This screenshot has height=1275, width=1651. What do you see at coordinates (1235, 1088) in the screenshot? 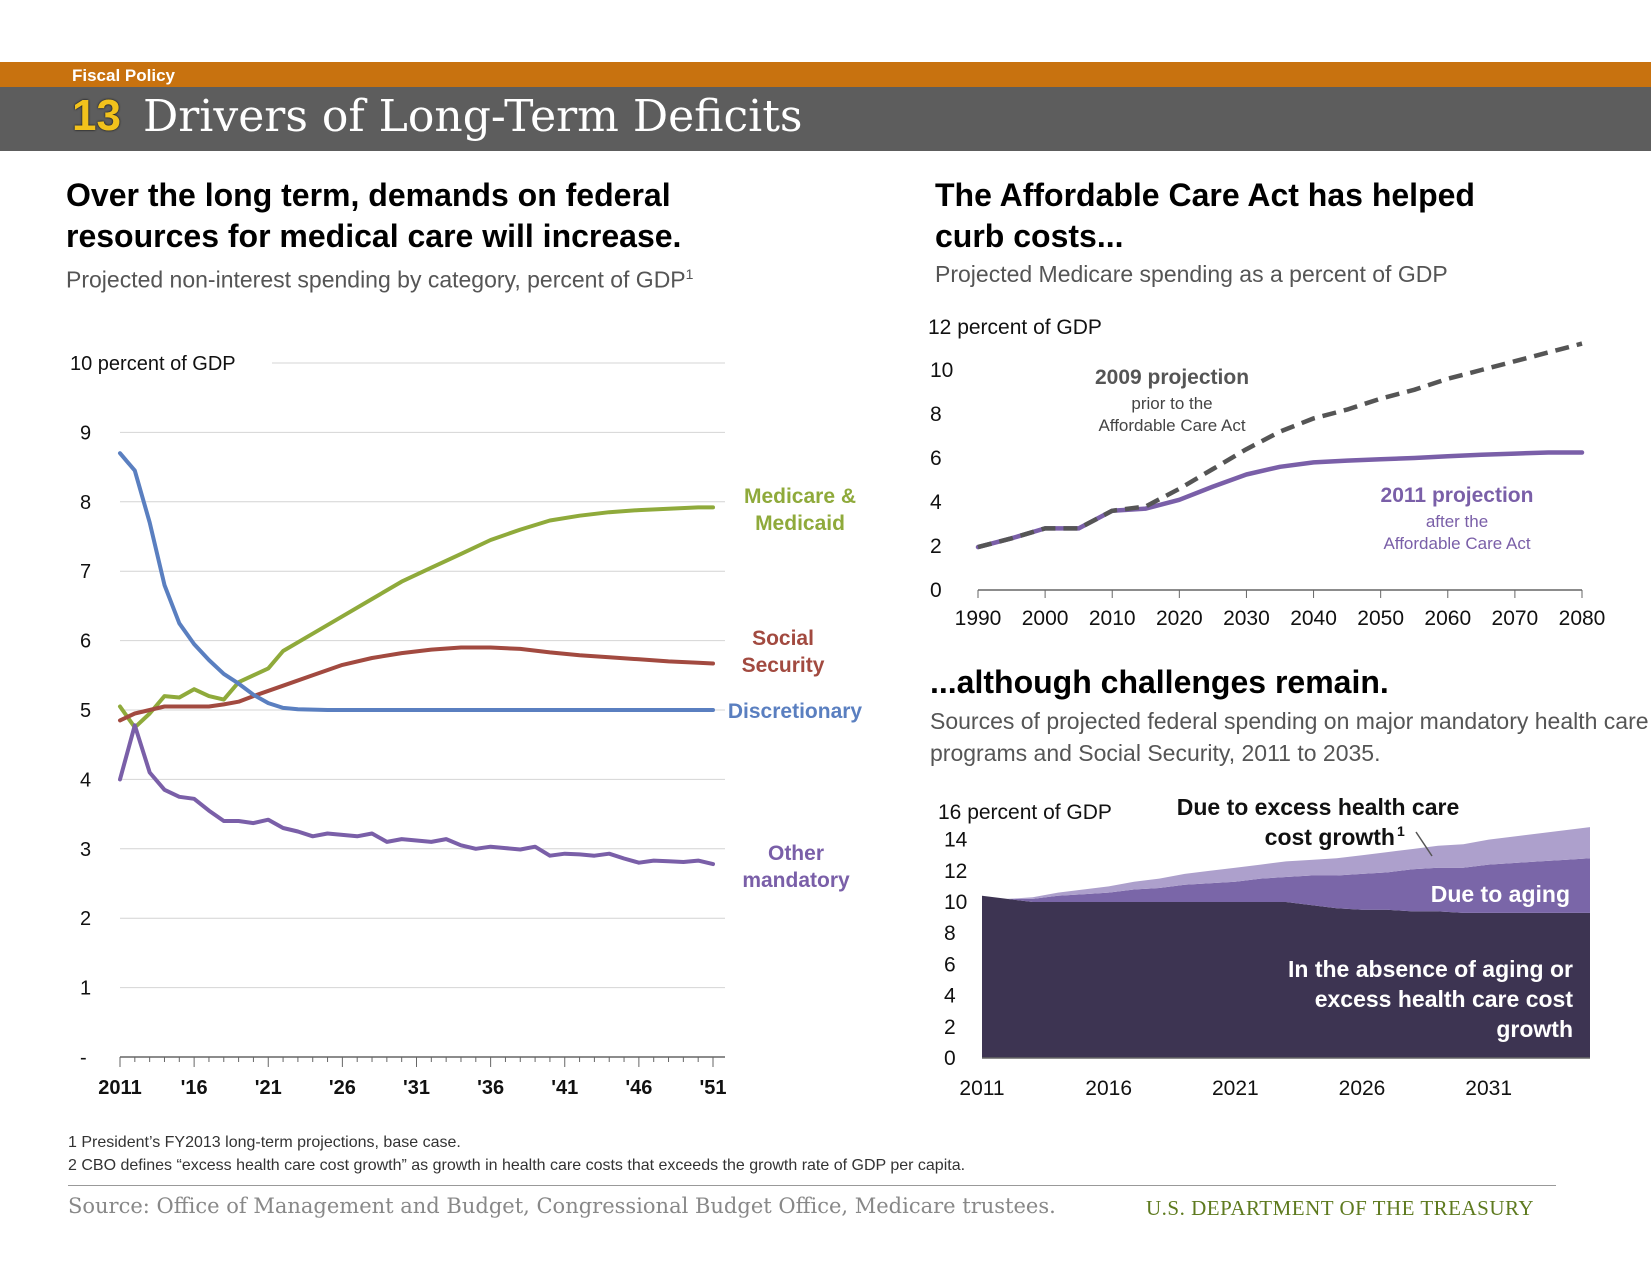
I see `x-tick-label: 2021` at bounding box center [1235, 1088].